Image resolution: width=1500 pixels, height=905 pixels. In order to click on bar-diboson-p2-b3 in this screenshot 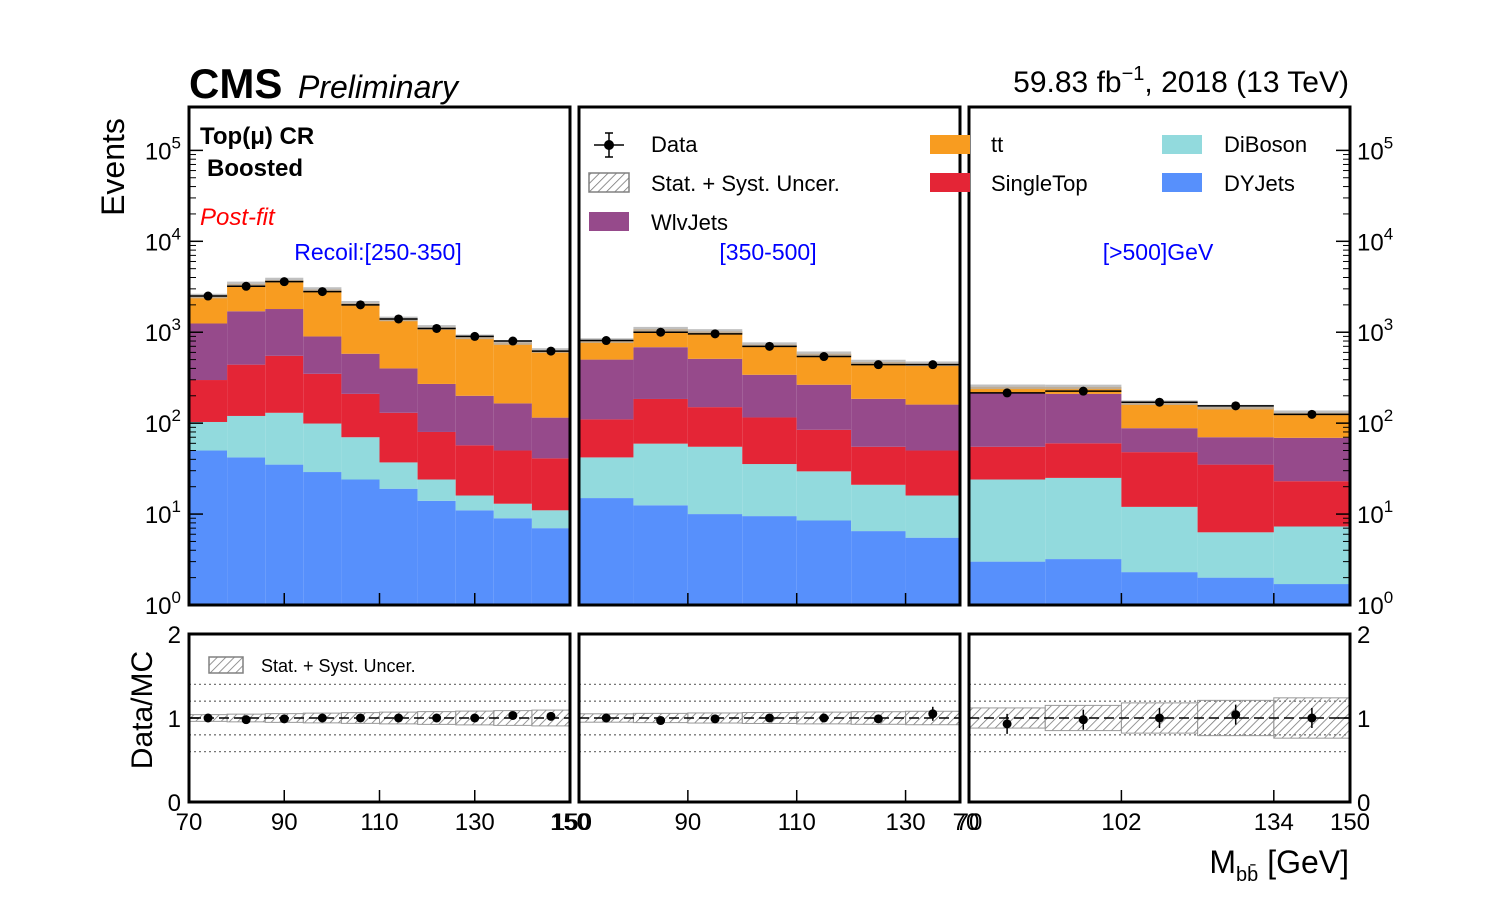, I will do `click(715, 480)`.